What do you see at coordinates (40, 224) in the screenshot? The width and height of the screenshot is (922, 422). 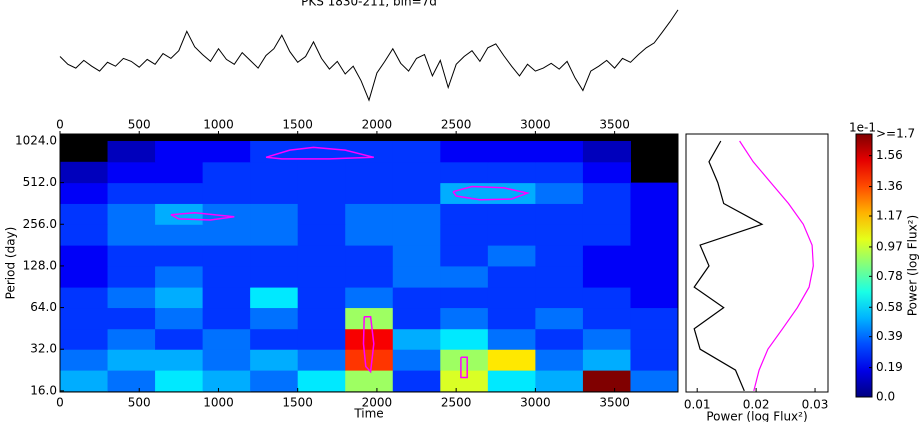 I see `y-tick-label: 256.0` at bounding box center [40, 224].